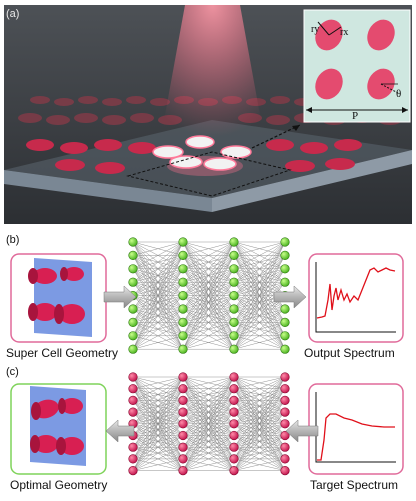 The height and width of the screenshot is (501, 416). I want to click on panel-c-tag: (c), so click(12, 372).